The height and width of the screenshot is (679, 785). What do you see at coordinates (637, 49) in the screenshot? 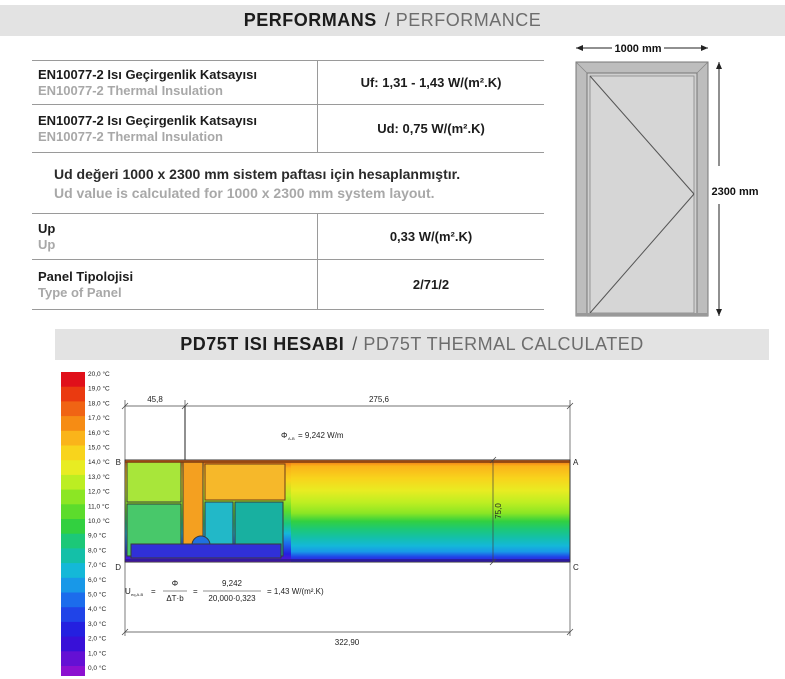
I see `width-label: 1000 mm` at bounding box center [637, 49].